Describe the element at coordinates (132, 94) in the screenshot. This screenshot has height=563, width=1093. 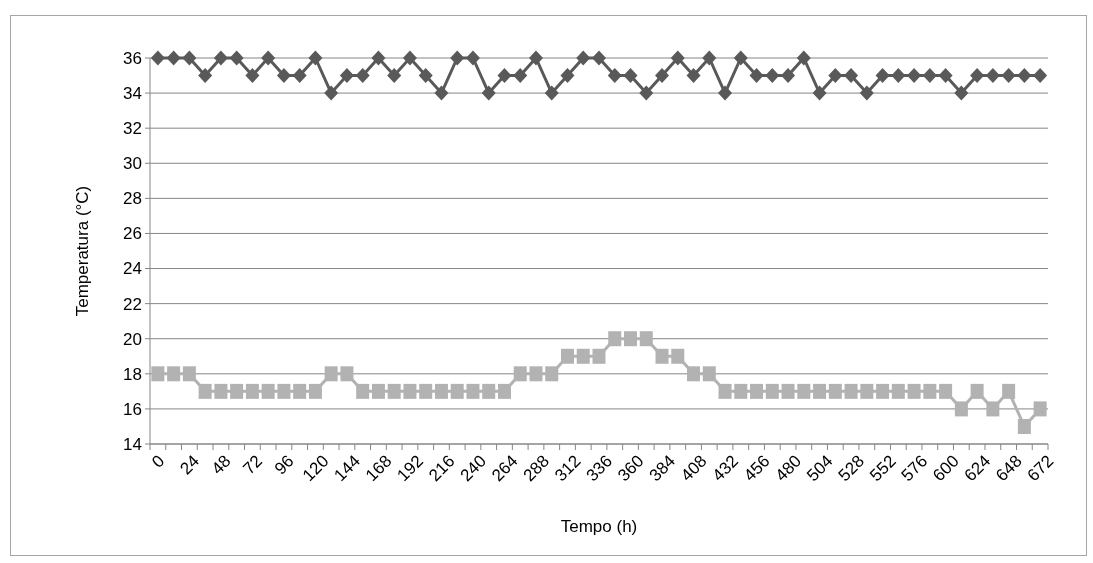
I see `y-tick-label: 34` at that location.